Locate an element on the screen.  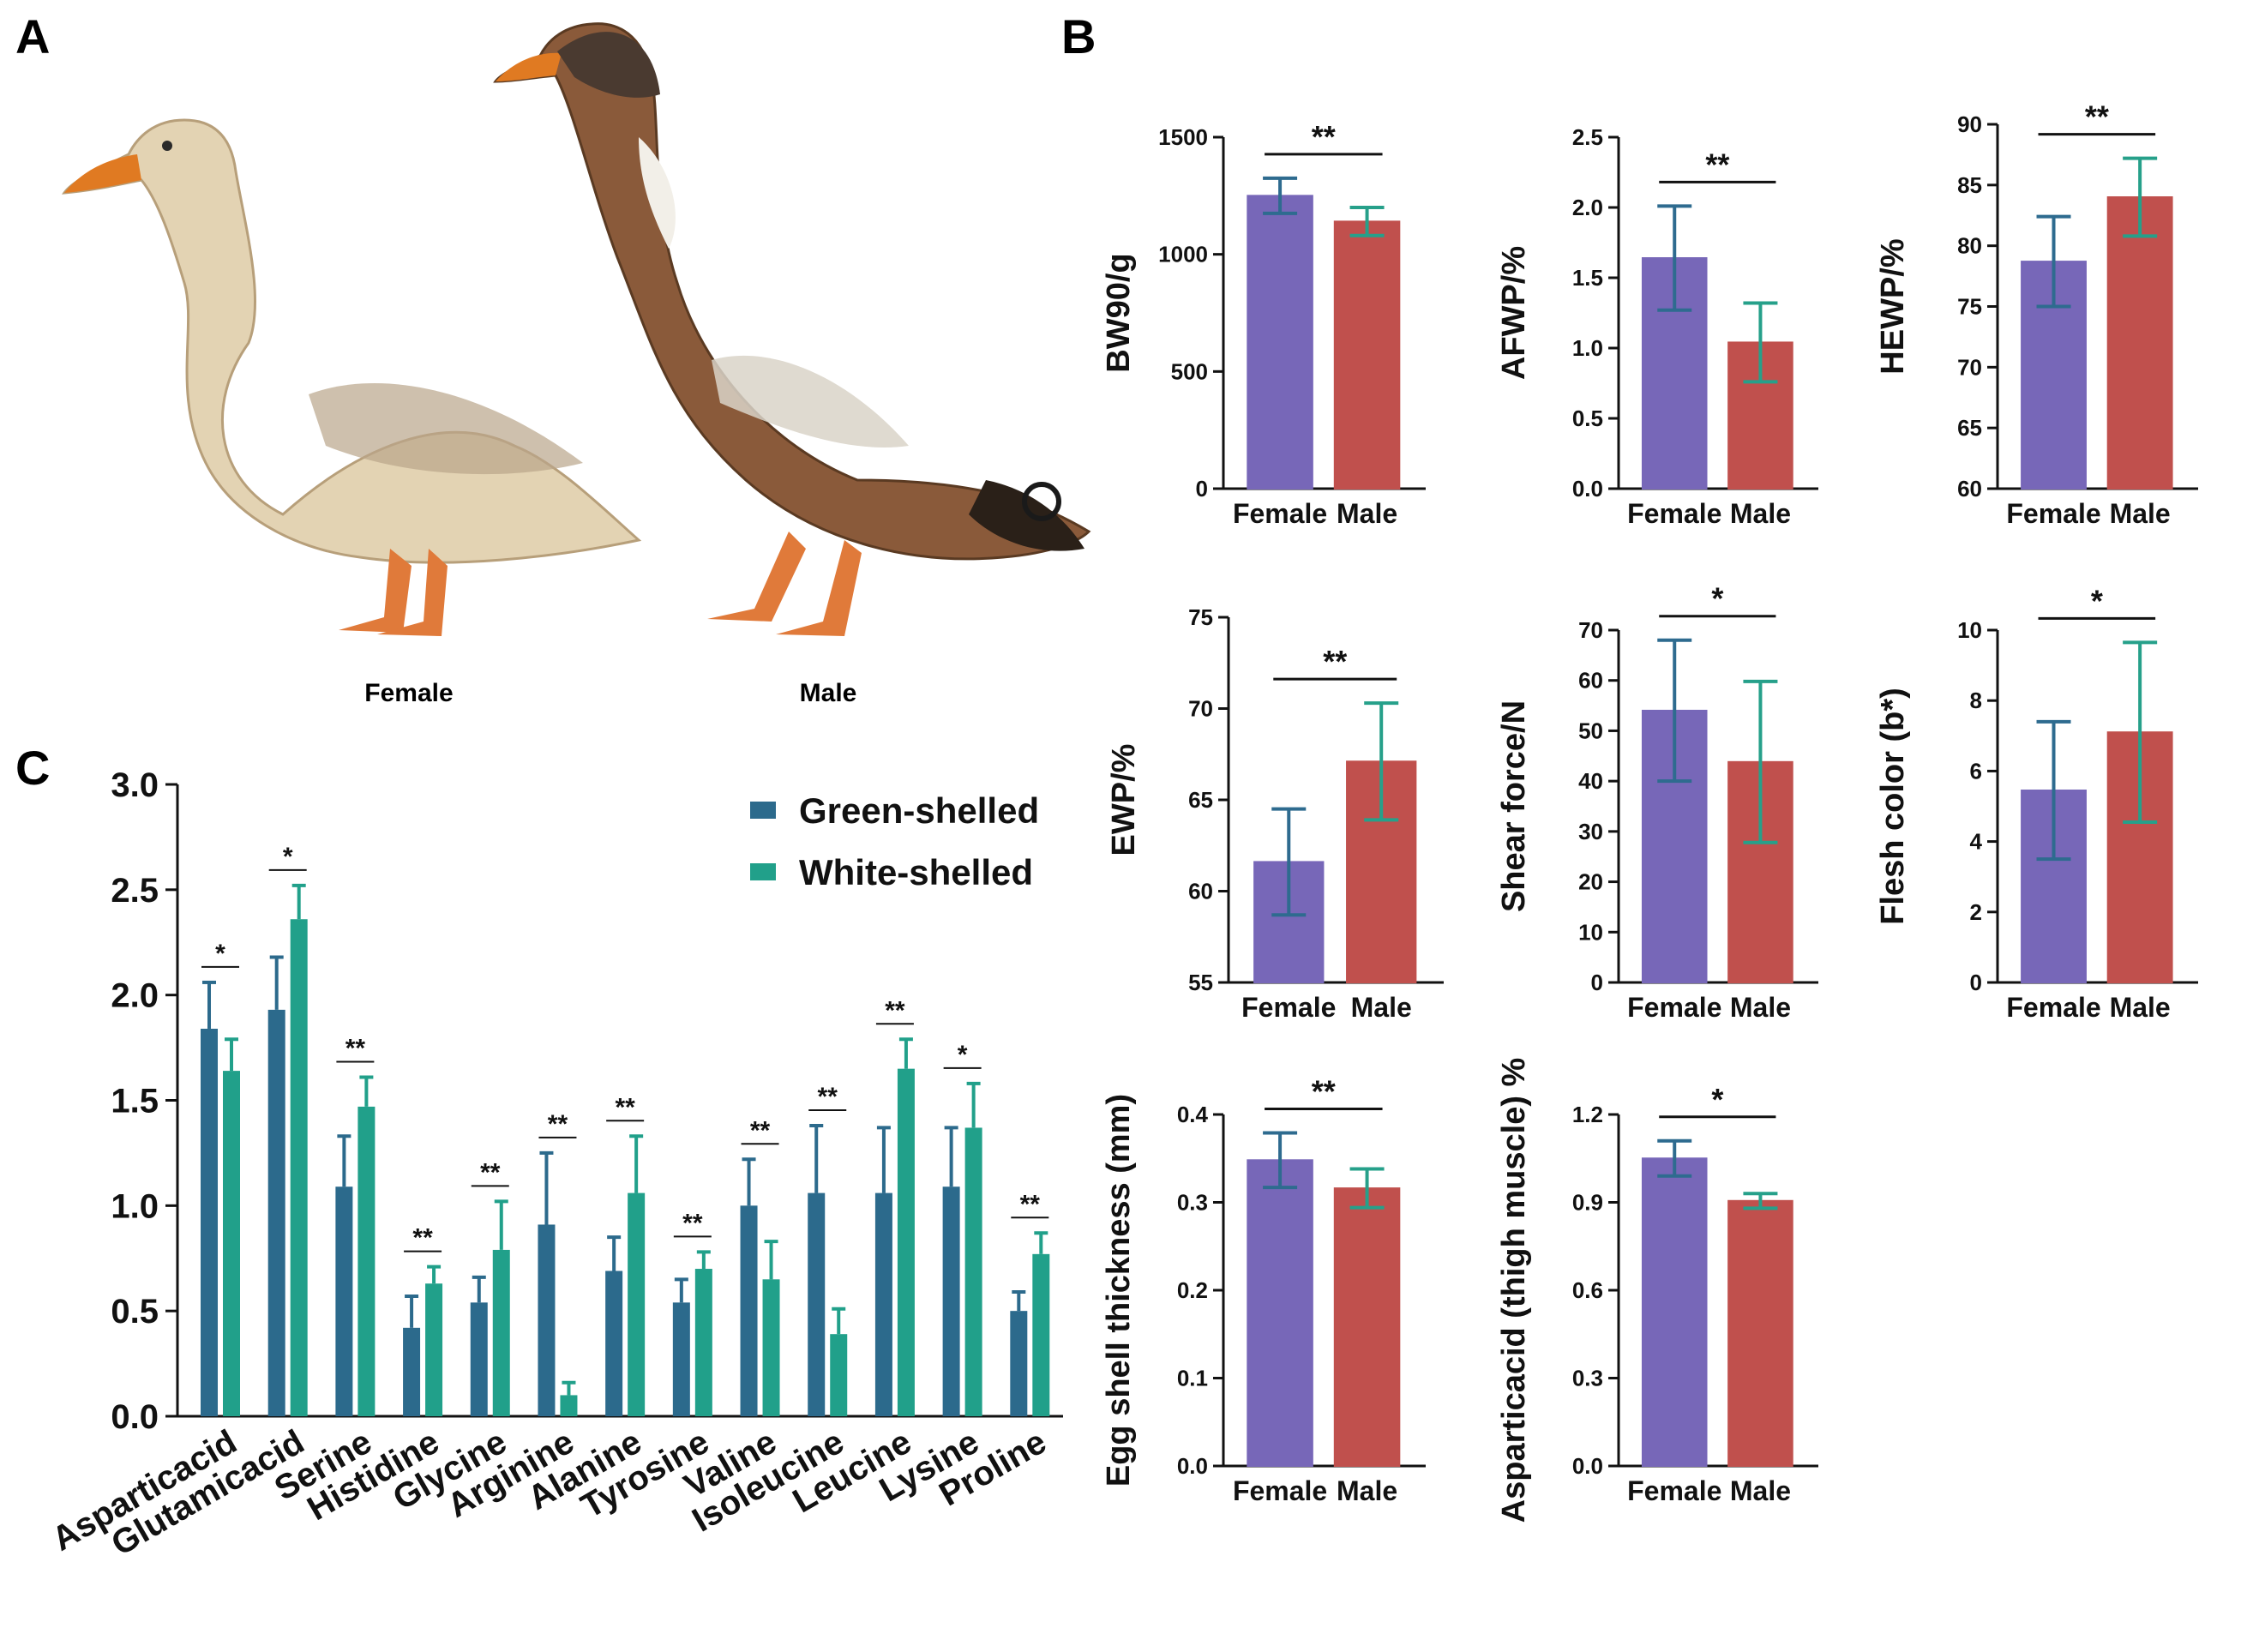
flesh-y-tick-label: 2 is located at coordinates (1976, 912).